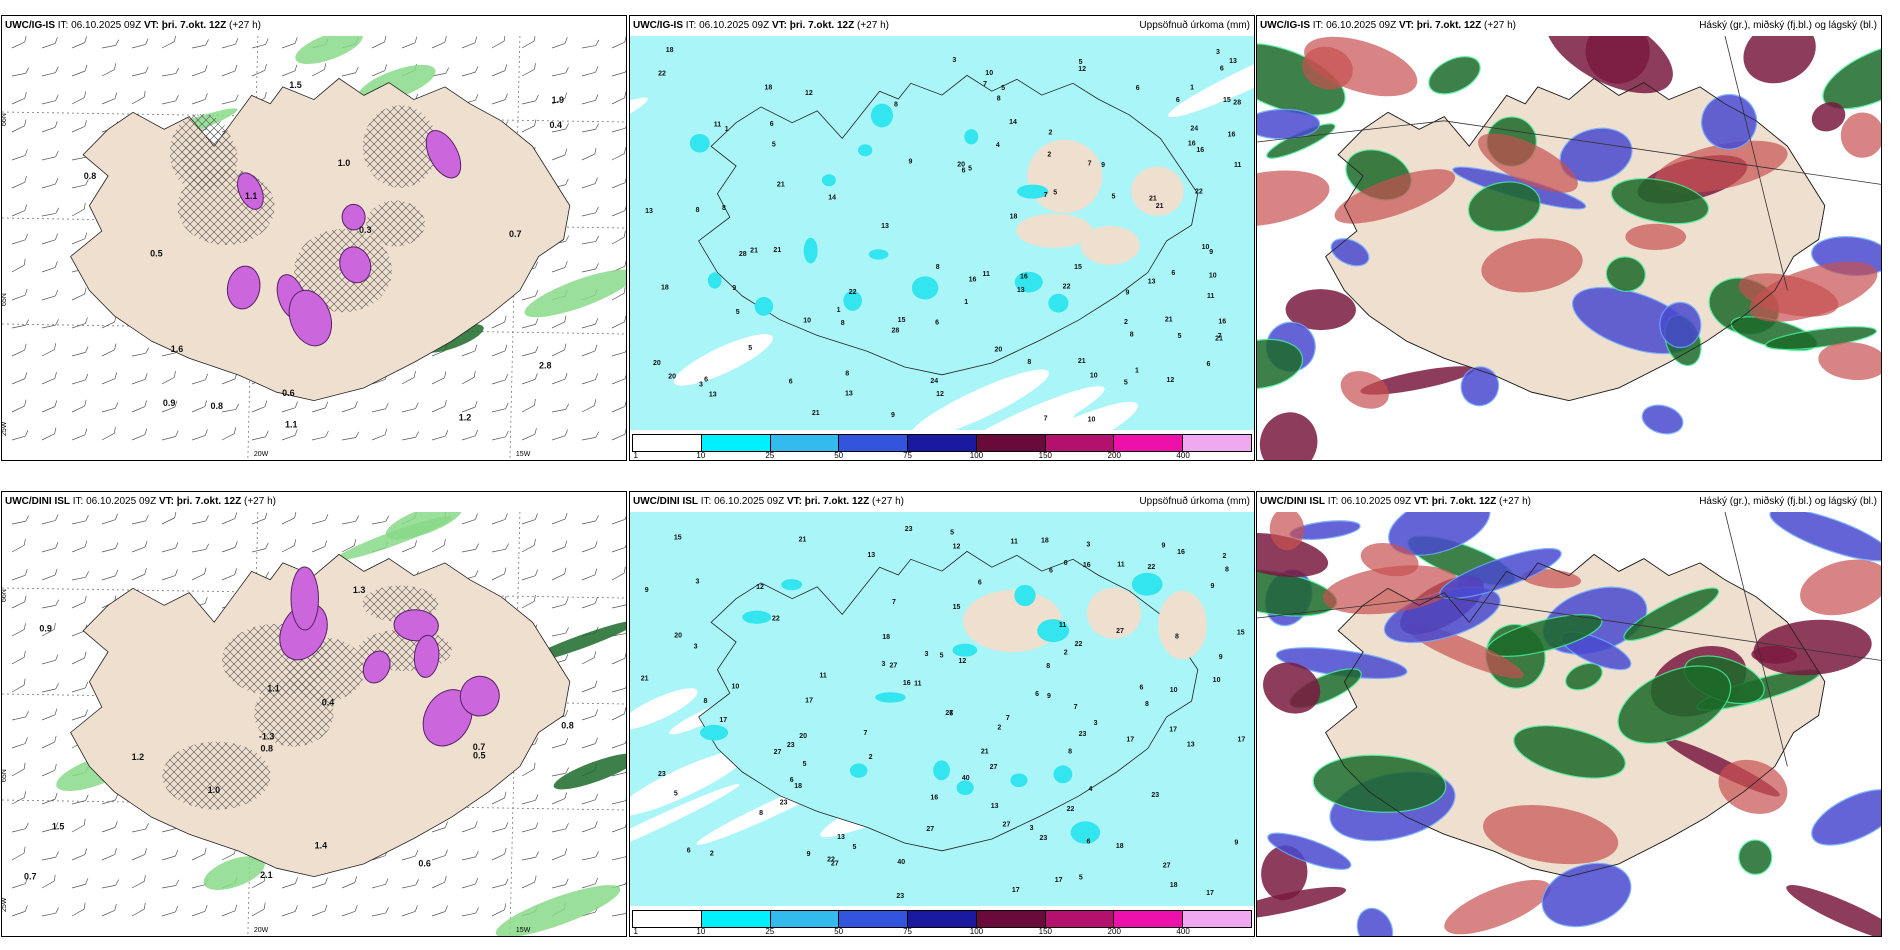  I want to click on legend-ticks: 1 10 25 50 75 100 150 200 400, so click(942, 932).